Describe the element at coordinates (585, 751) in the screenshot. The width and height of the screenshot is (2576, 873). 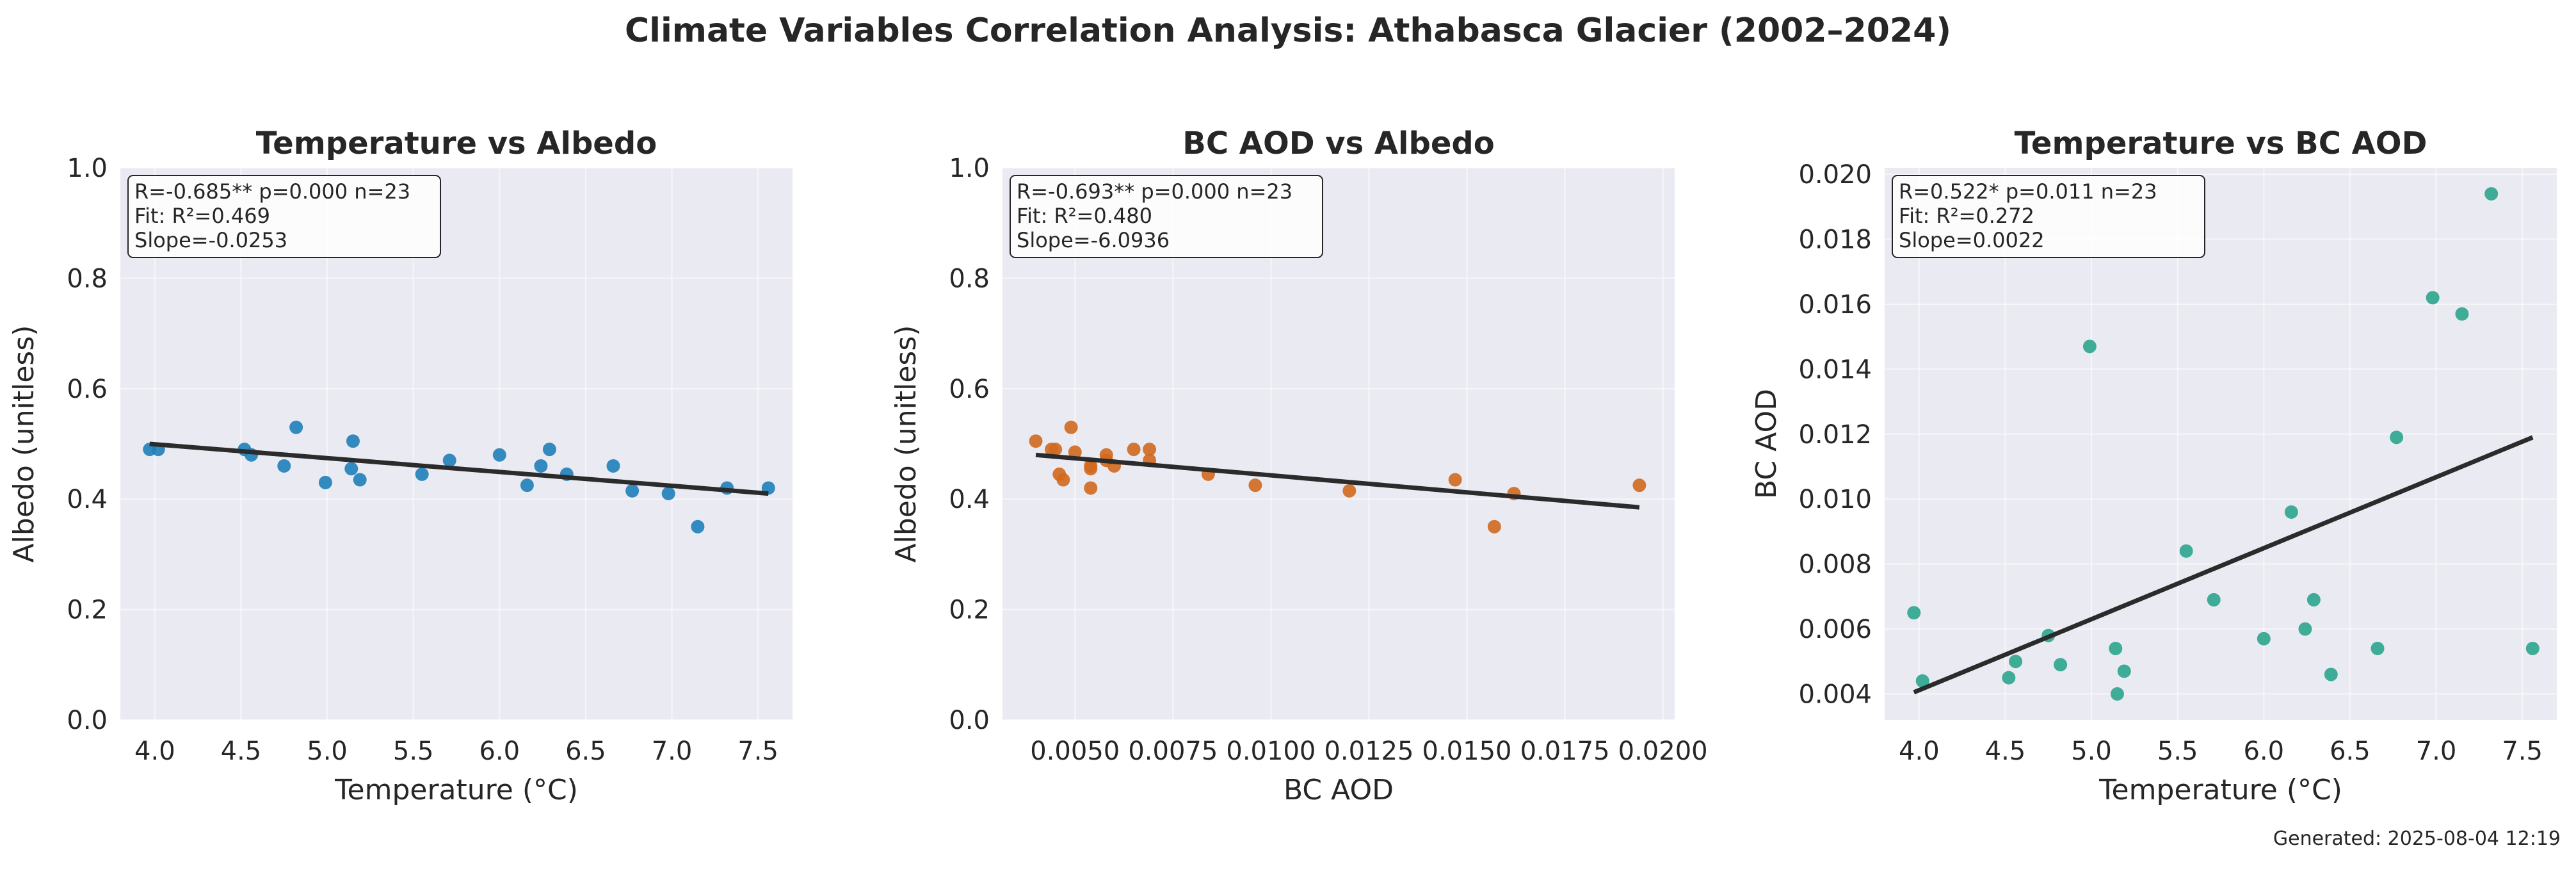
I see `x-tick-label: 6.5` at that location.